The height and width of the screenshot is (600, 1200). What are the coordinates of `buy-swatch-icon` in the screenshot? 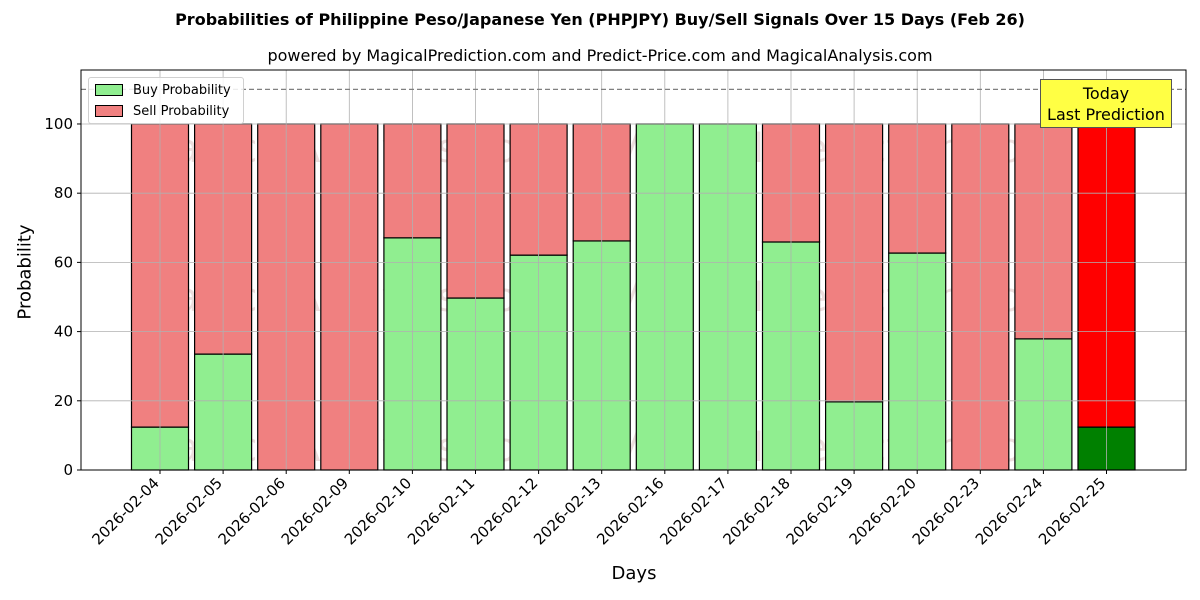 It's located at (109, 90).